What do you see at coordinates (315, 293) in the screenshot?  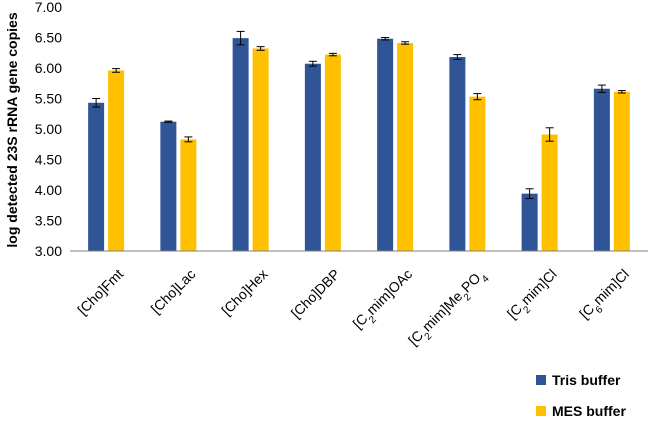 I see `x-tick-label: [Cho]DBP` at bounding box center [315, 293].